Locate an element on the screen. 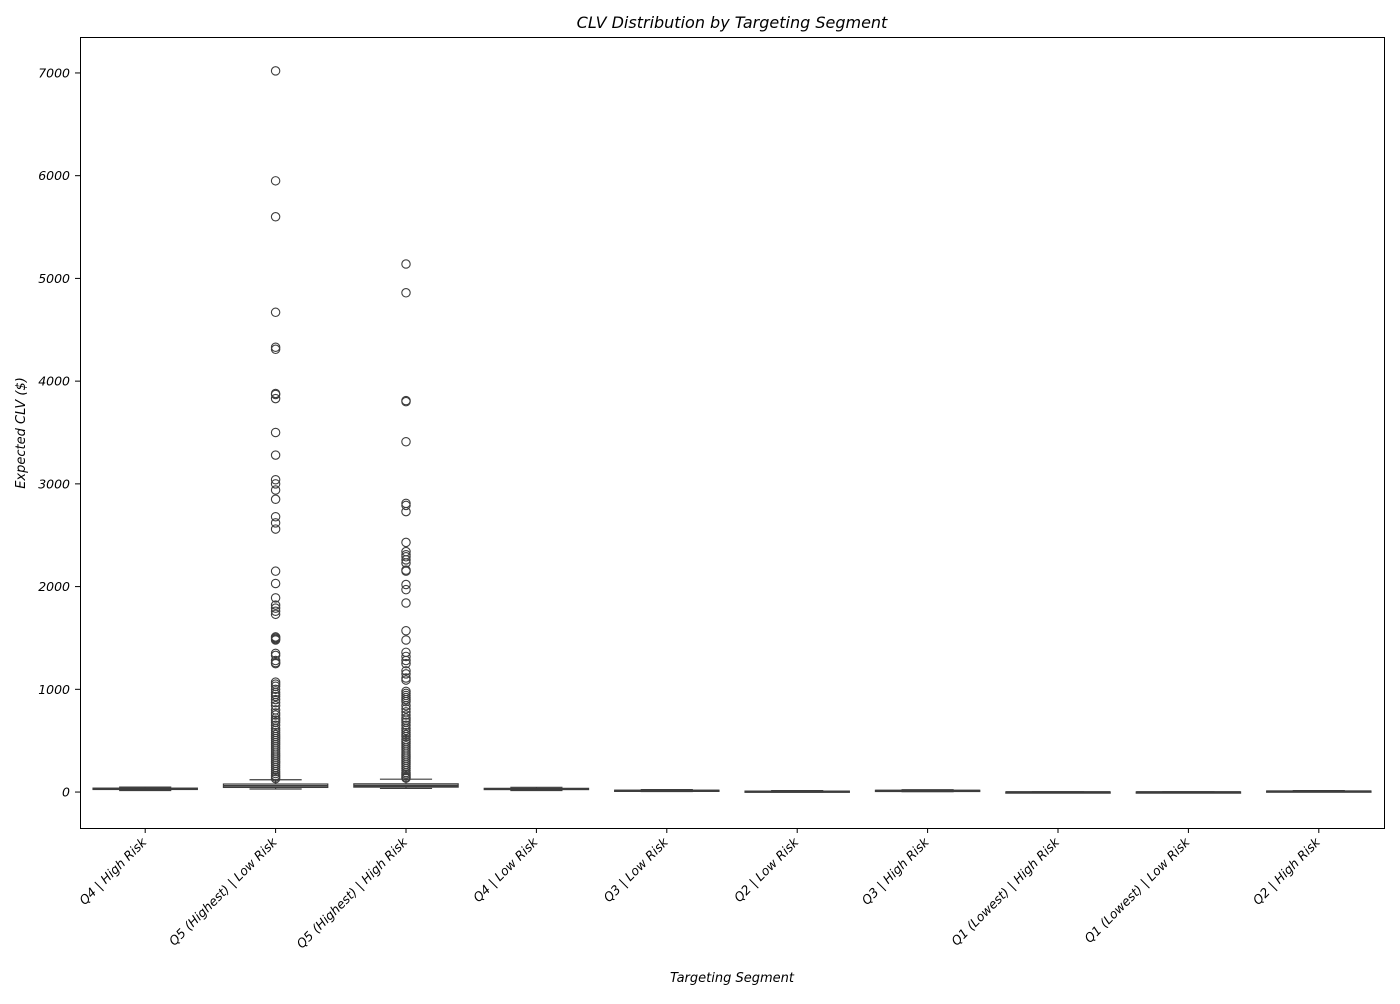 The height and width of the screenshot is (1004, 1400). y-axis-label: Expected CLV ($) is located at coordinates (21, 433).